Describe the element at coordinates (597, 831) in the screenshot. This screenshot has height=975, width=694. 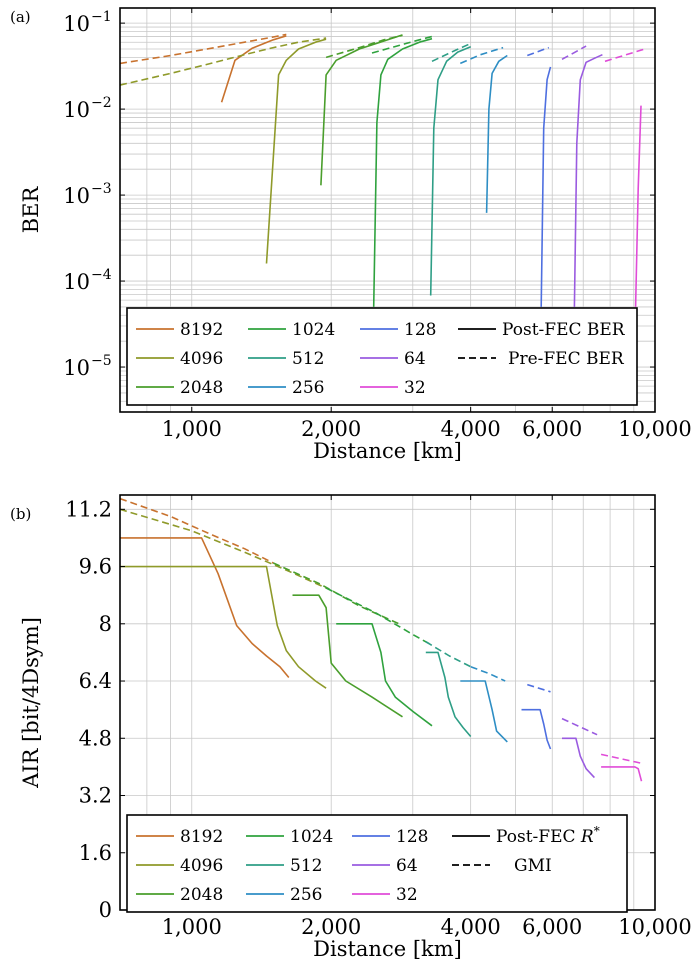
I see `legend-math-superscript: *` at that location.